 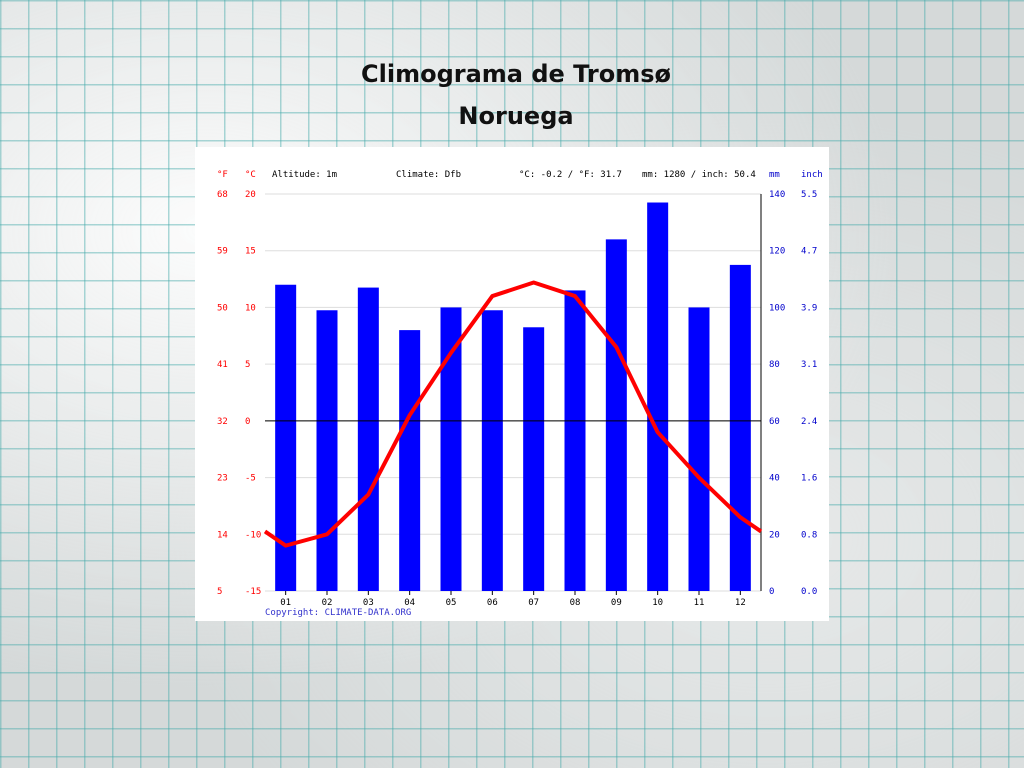 I want to click on unit-c-label: °C, so click(x=250, y=175).